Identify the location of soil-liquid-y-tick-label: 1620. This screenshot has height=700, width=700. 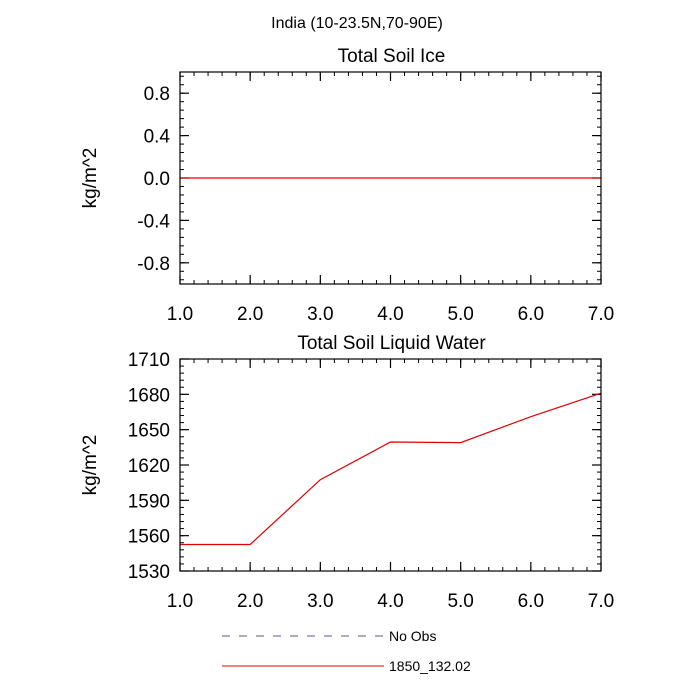
(149, 466).